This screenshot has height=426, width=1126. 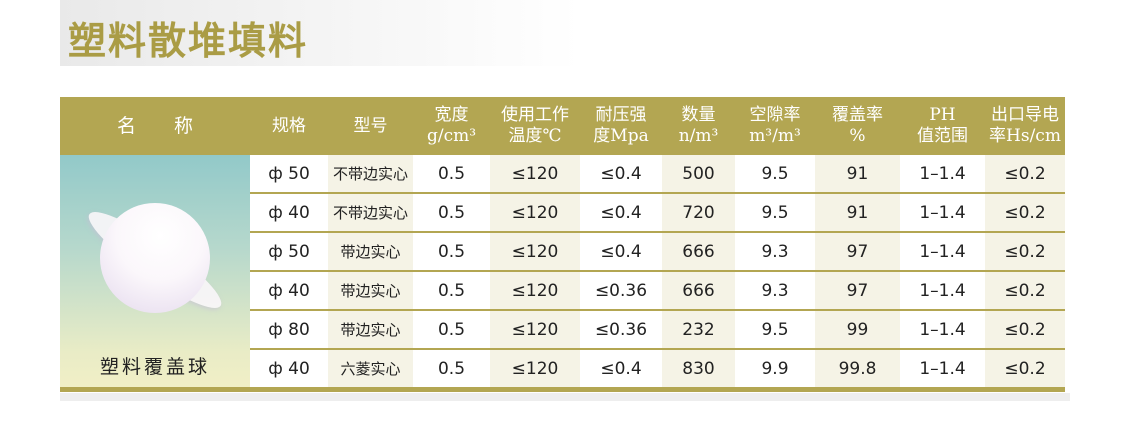 I want to click on header-line2: 率Hs/cm, so click(x=1025, y=136).